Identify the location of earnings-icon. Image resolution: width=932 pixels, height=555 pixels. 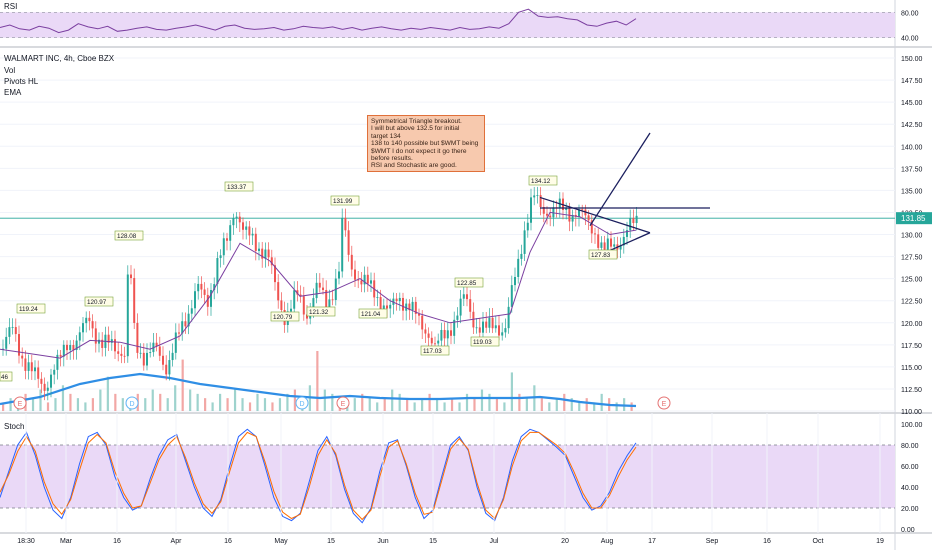
(664, 403).